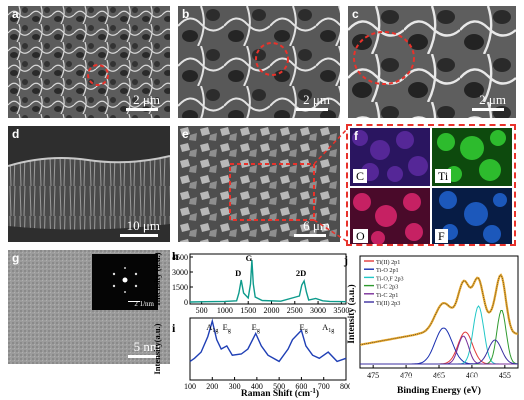  I want to click on xps-curves, so click(439, 319).